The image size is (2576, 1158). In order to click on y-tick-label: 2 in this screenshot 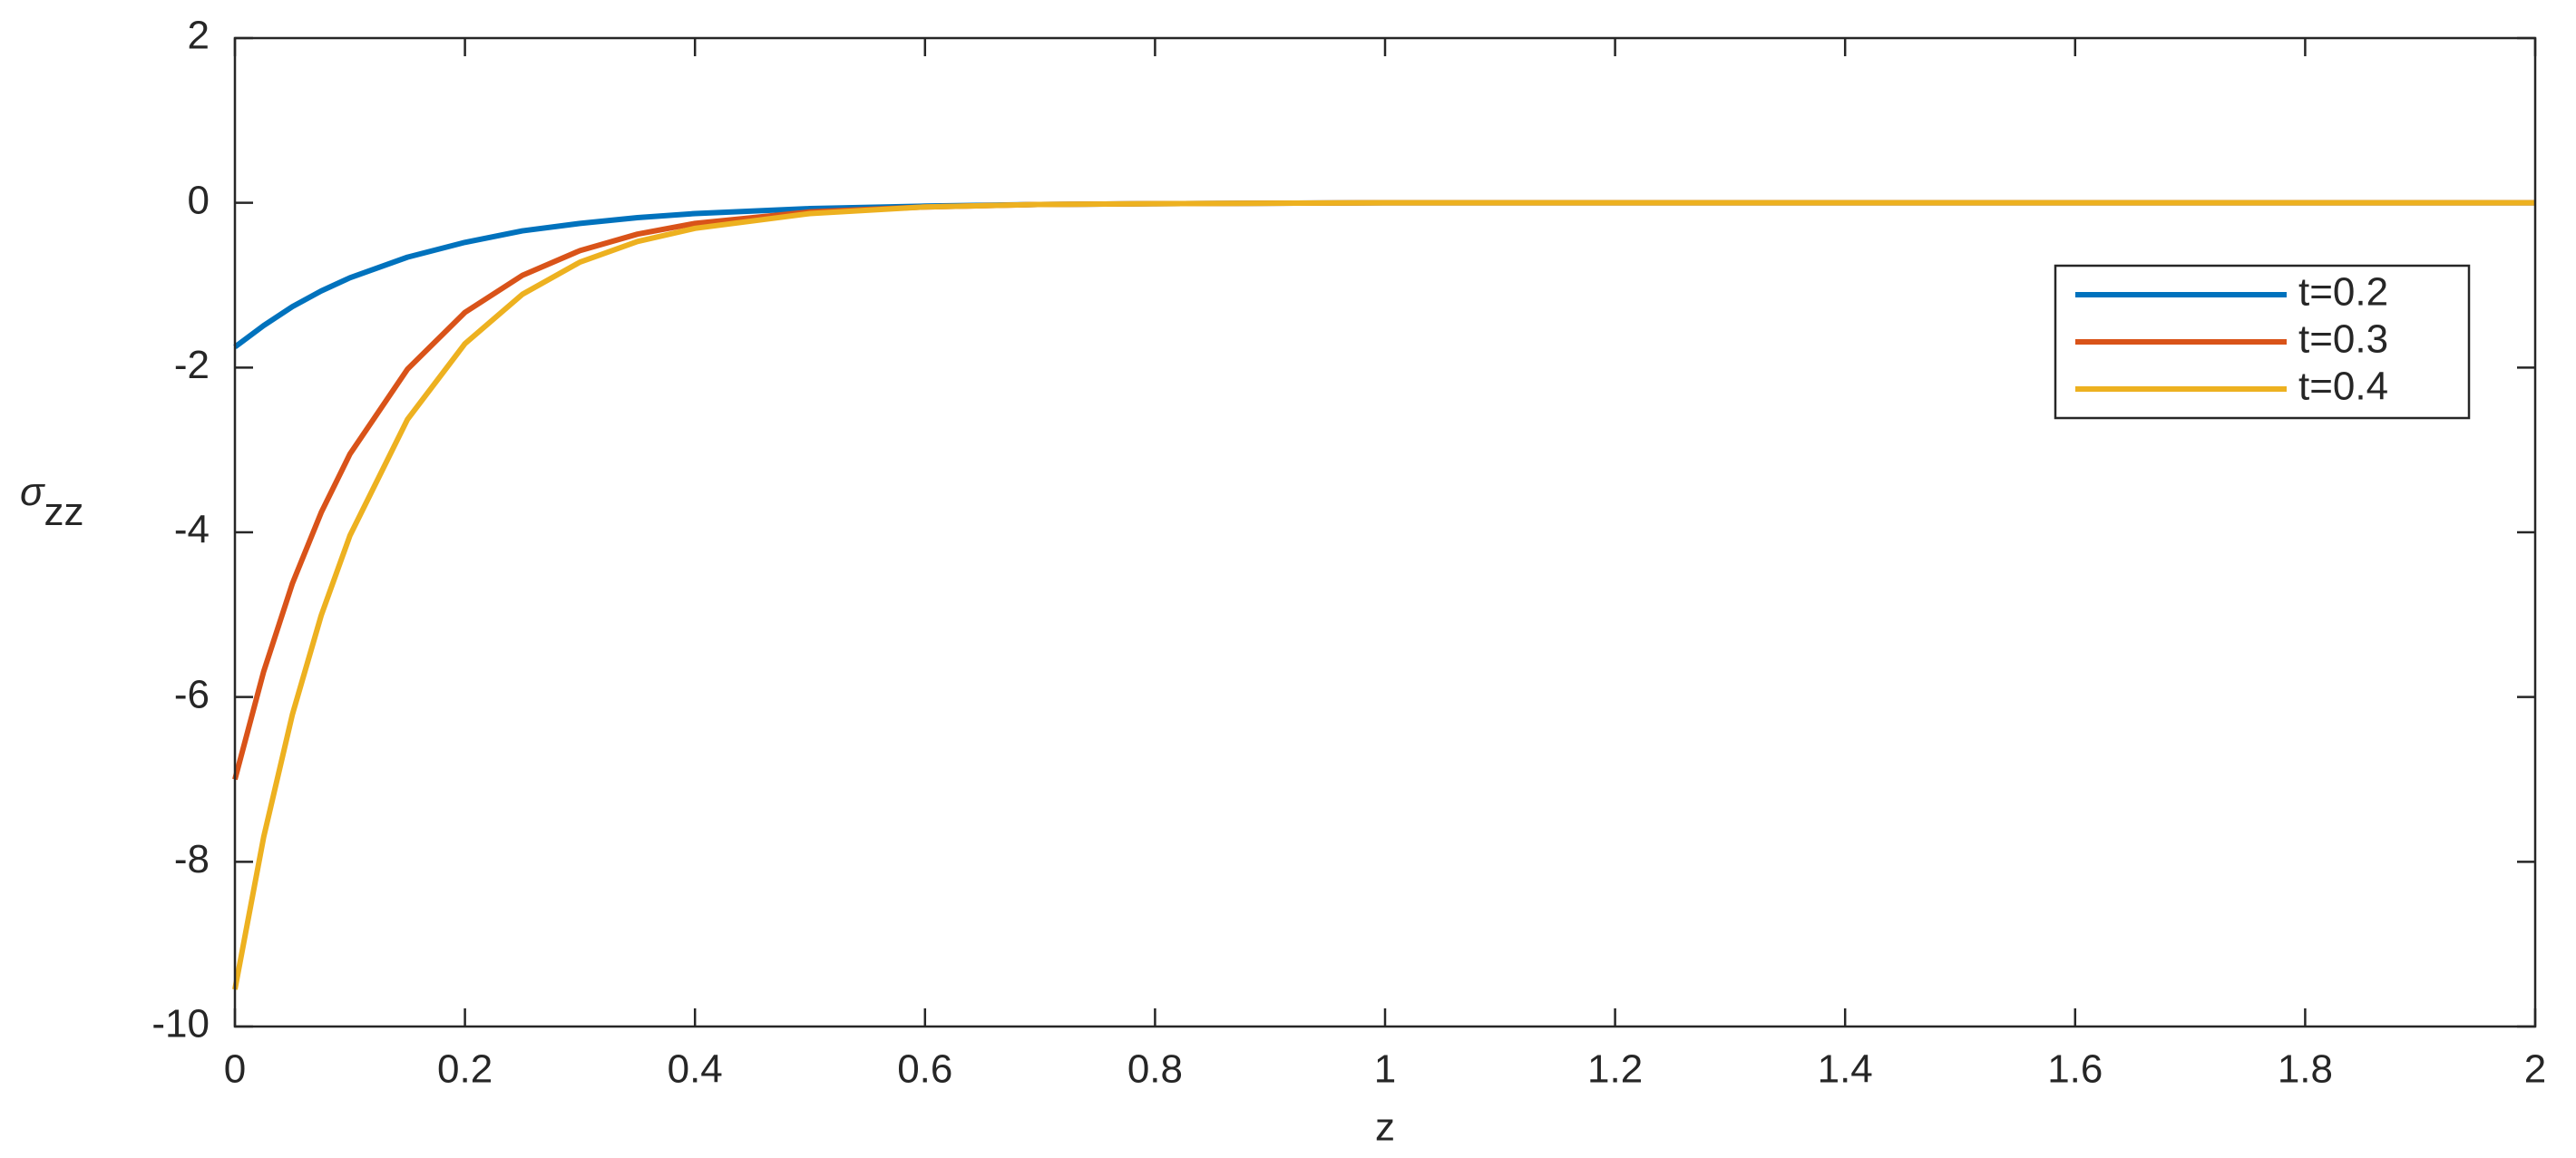, I will do `click(199, 36)`.